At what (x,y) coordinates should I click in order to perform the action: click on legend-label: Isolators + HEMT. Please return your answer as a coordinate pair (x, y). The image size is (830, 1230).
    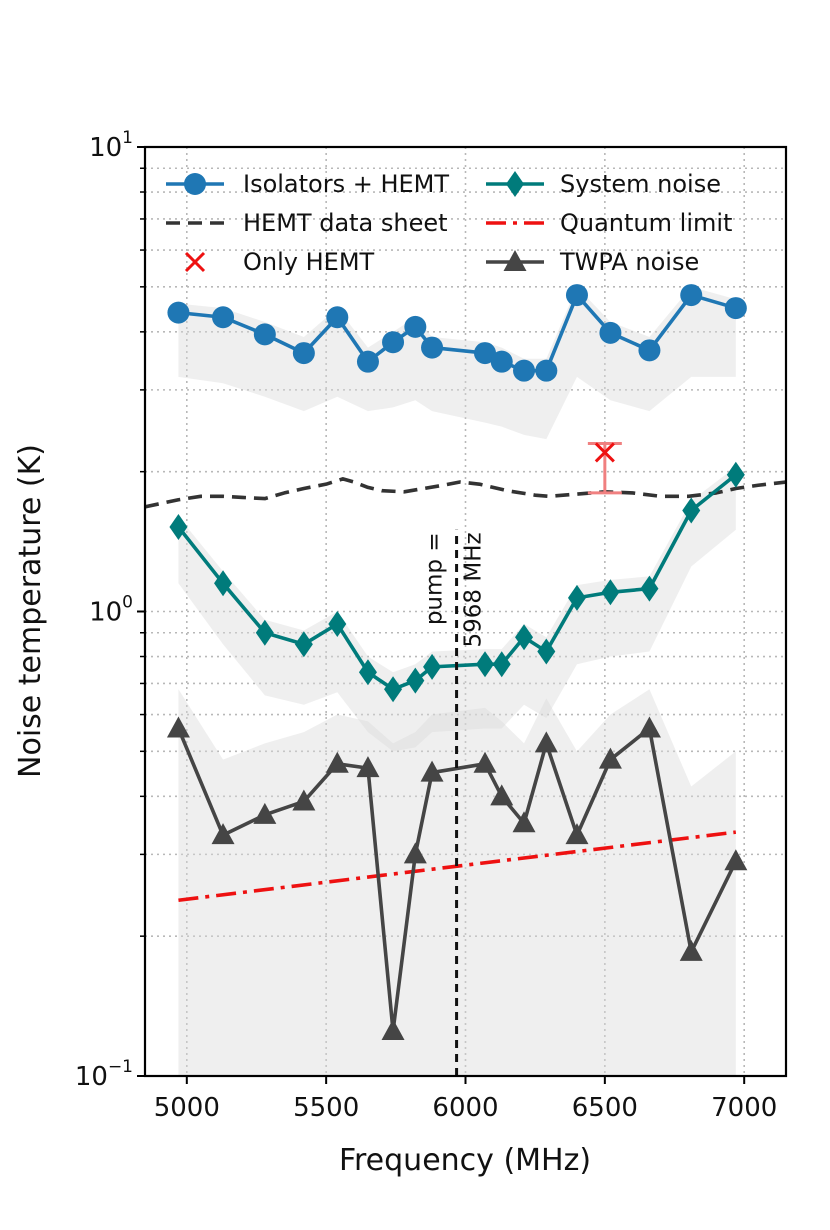
    Looking at the image, I should click on (346, 184).